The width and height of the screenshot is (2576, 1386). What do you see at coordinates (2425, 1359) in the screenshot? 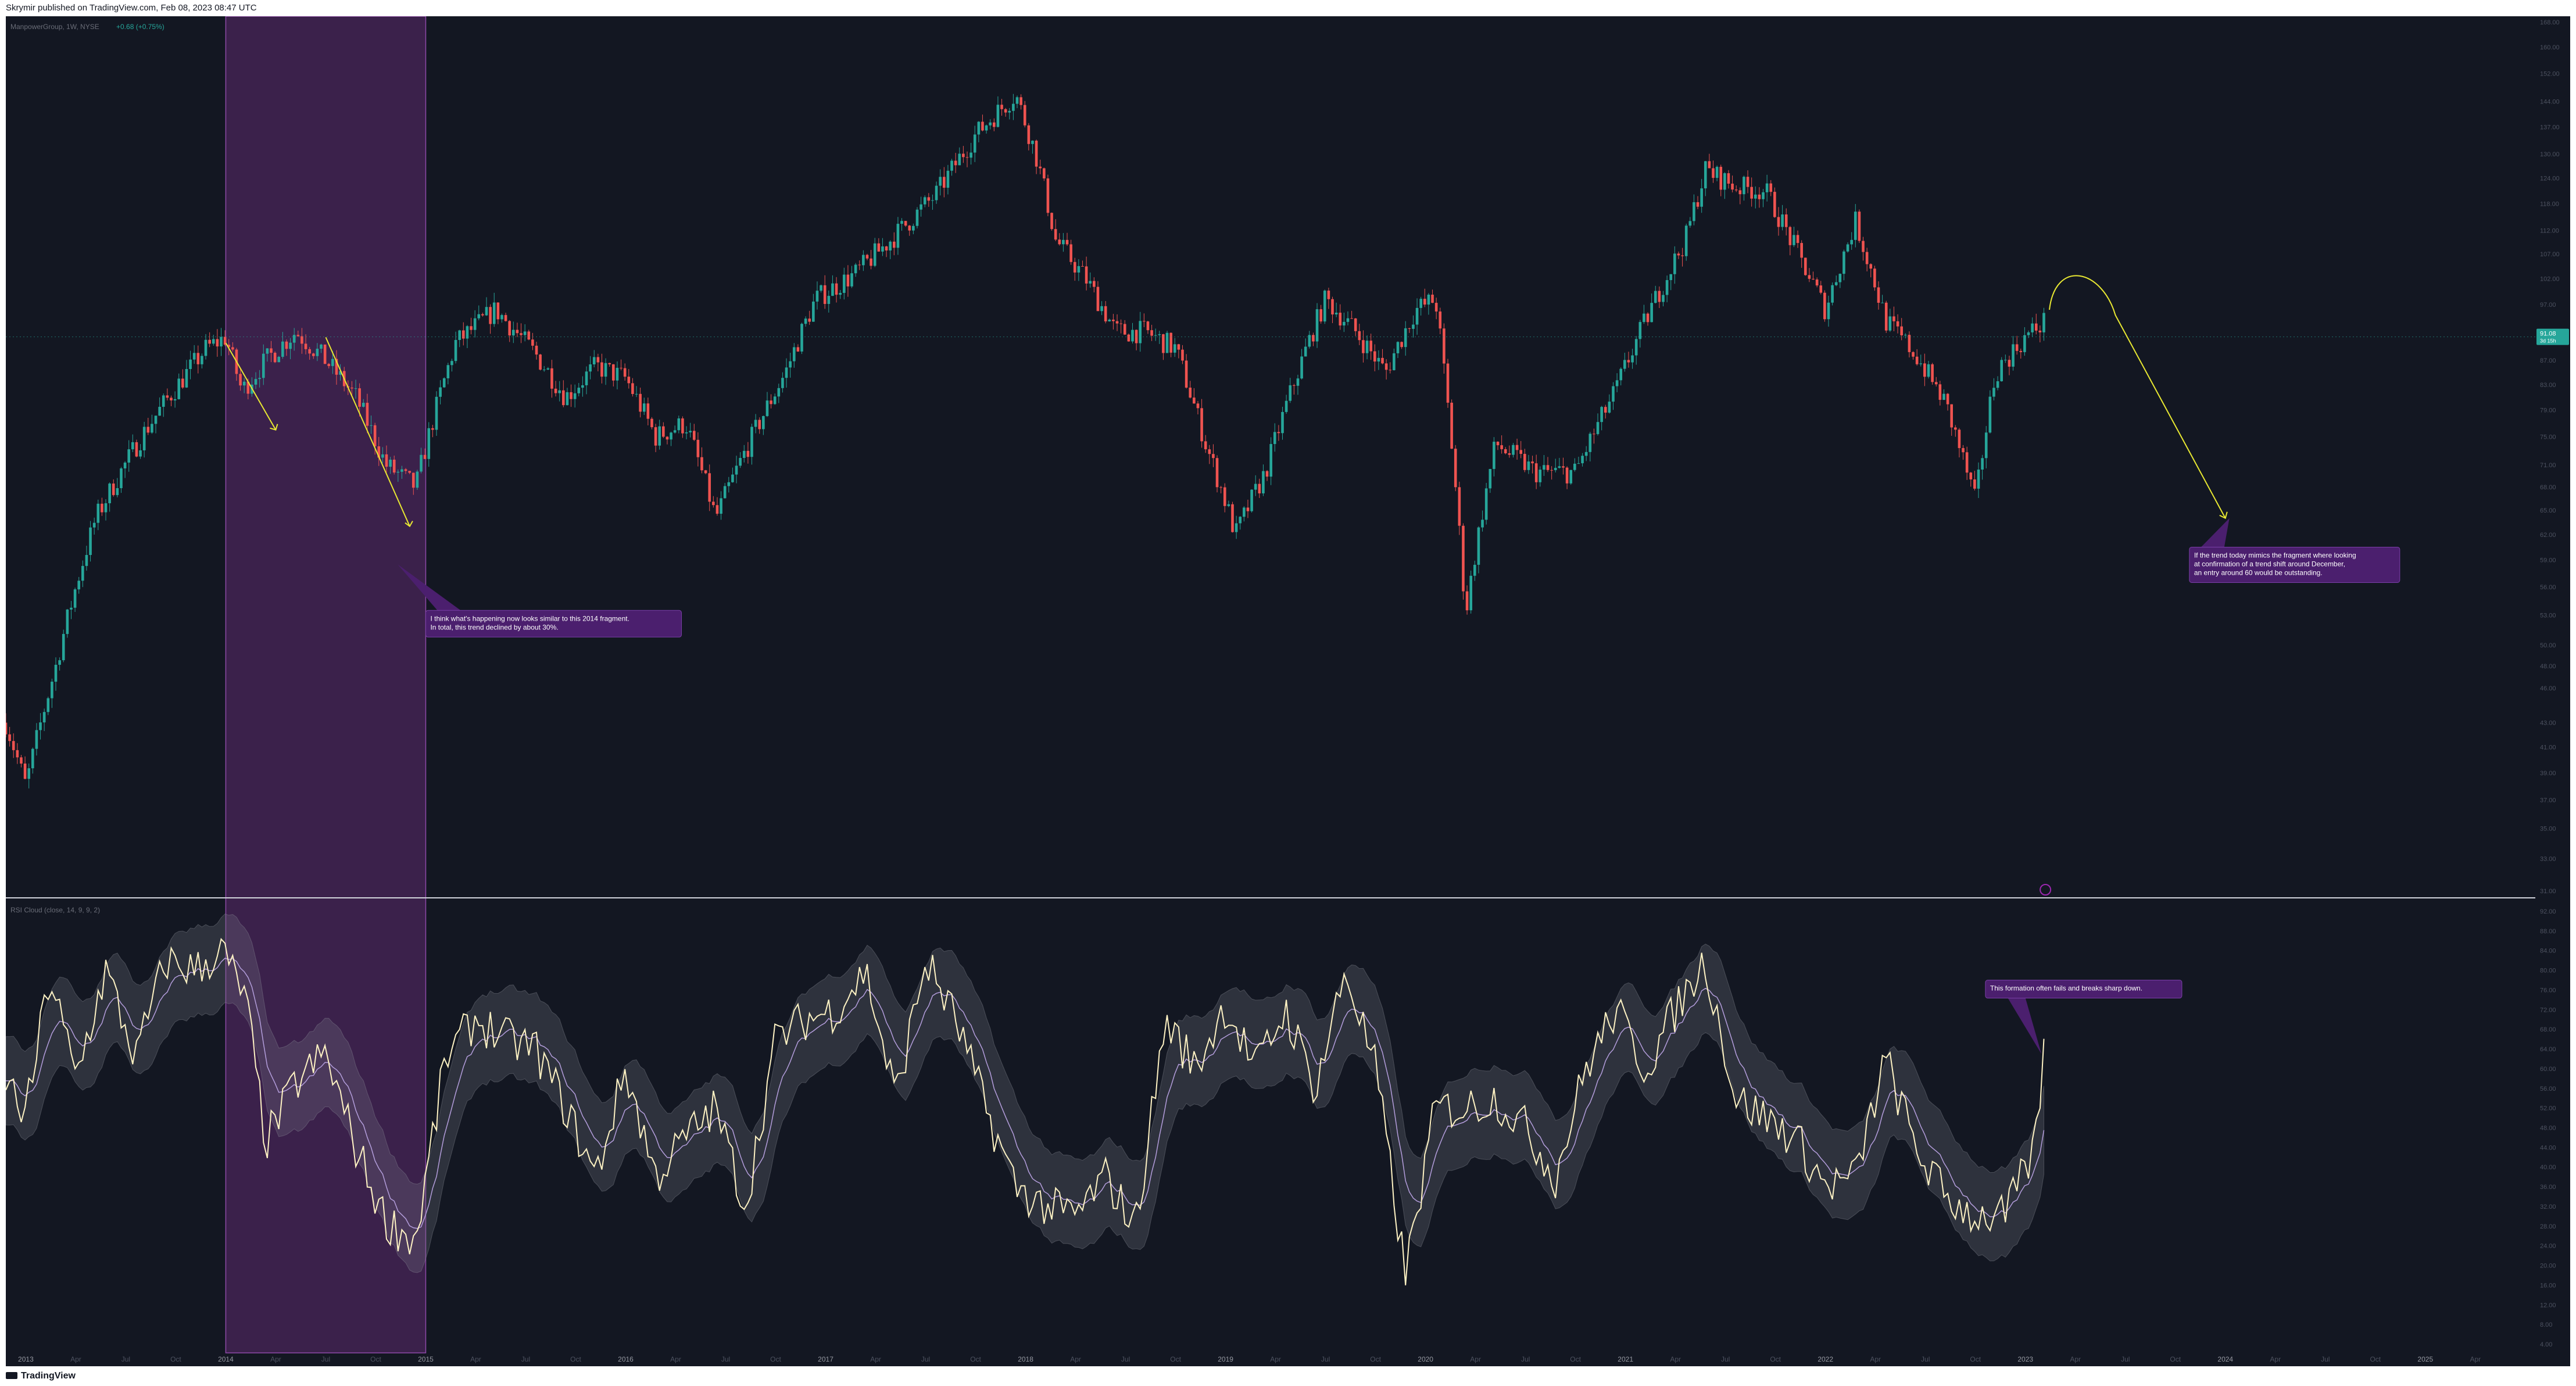
I see `time-axis-tick: 2025` at bounding box center [2425, 1359].